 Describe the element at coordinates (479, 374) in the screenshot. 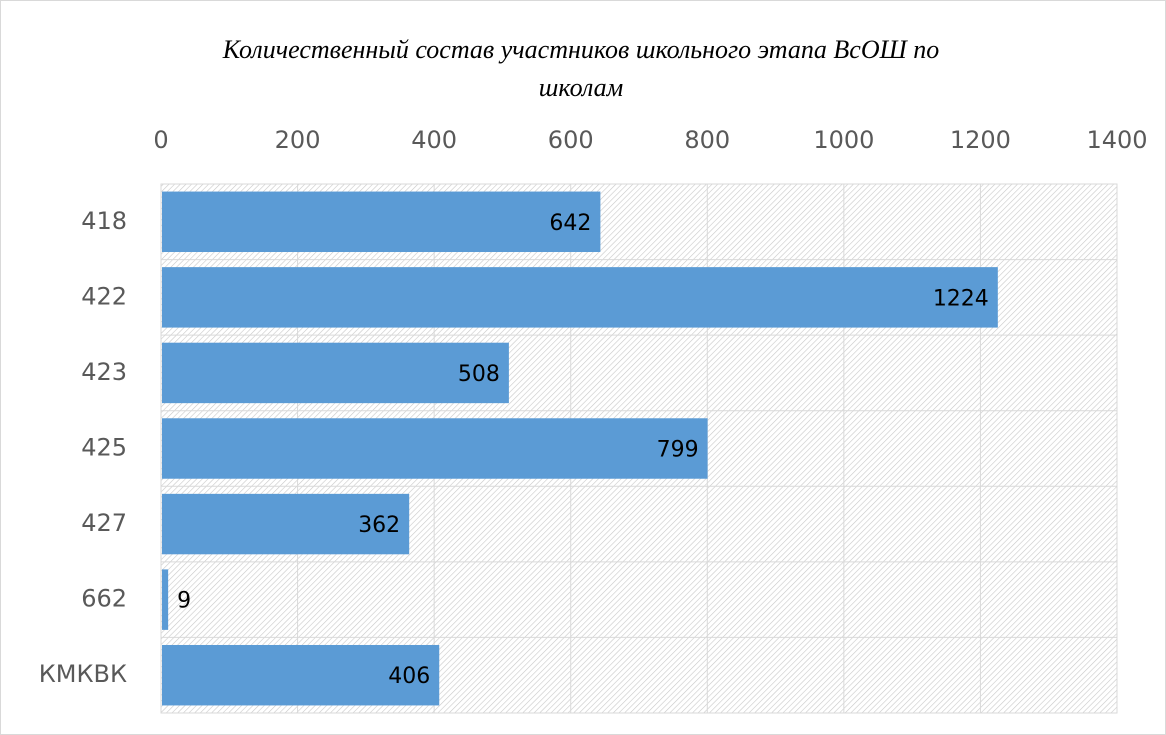

I see `data-label: 508` at that location.